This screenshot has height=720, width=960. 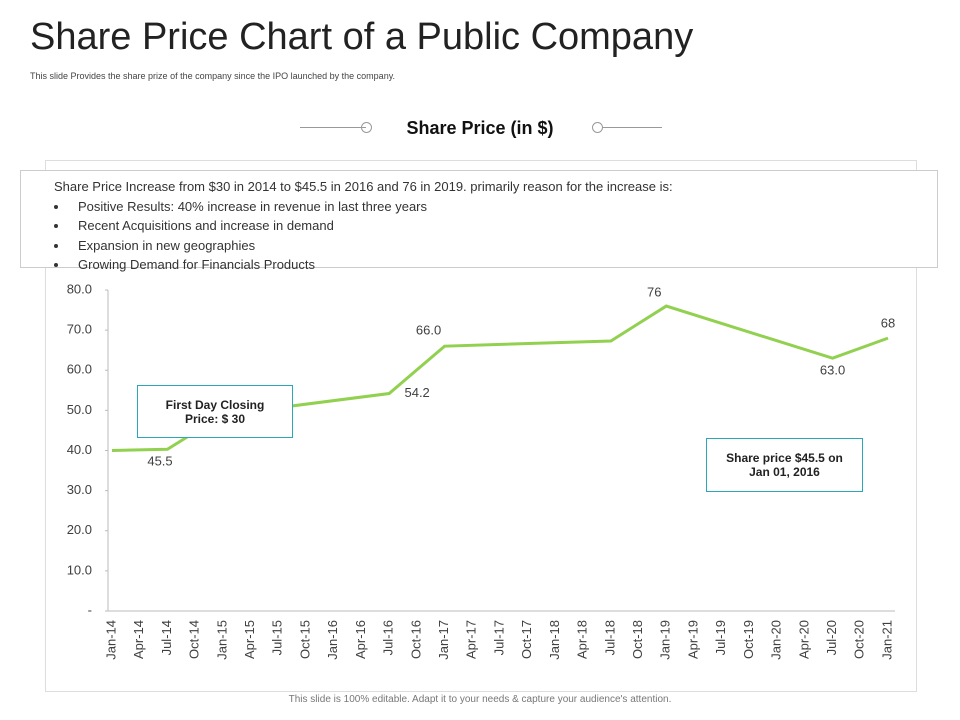 I want to click on y-tick-label: 80.0, so click(x=79, y=288).